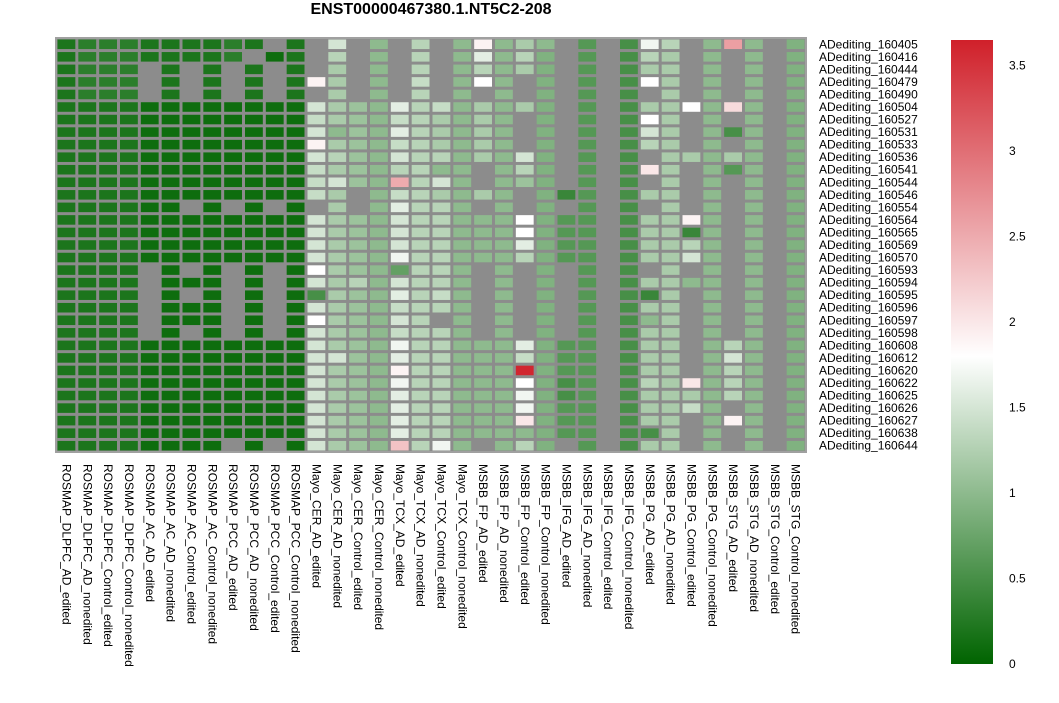  Describe the element at coordinates (546, 544) in the screenshot. I see `column-label: MSBB_FP_Control_nonedited` at that location.